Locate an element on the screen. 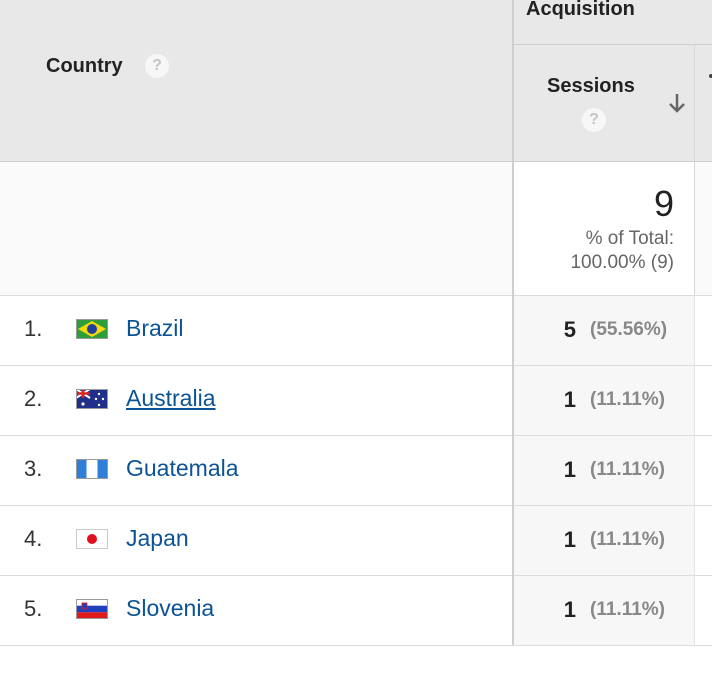 This screenshot has width=712, height=692. acquisition-group-label: Acquisition is located at coordinates (580, 10).